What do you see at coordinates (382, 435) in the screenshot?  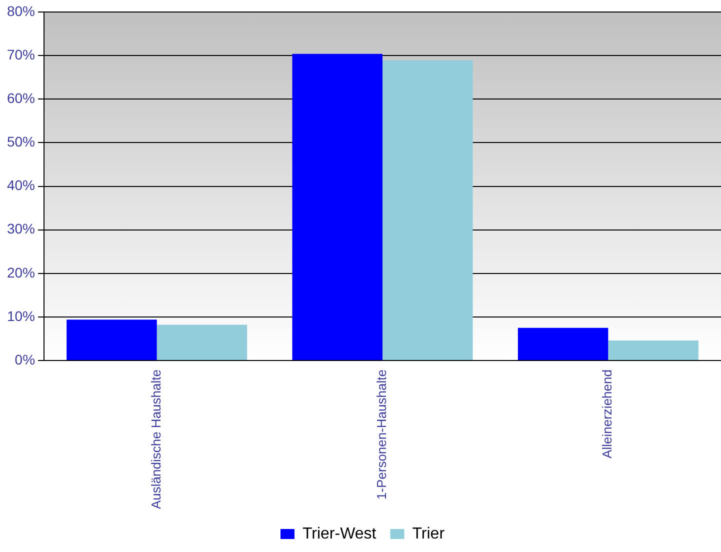 I see `x-tick-label: 1-Personen-Haushalte` at bounding box center [382, 435].